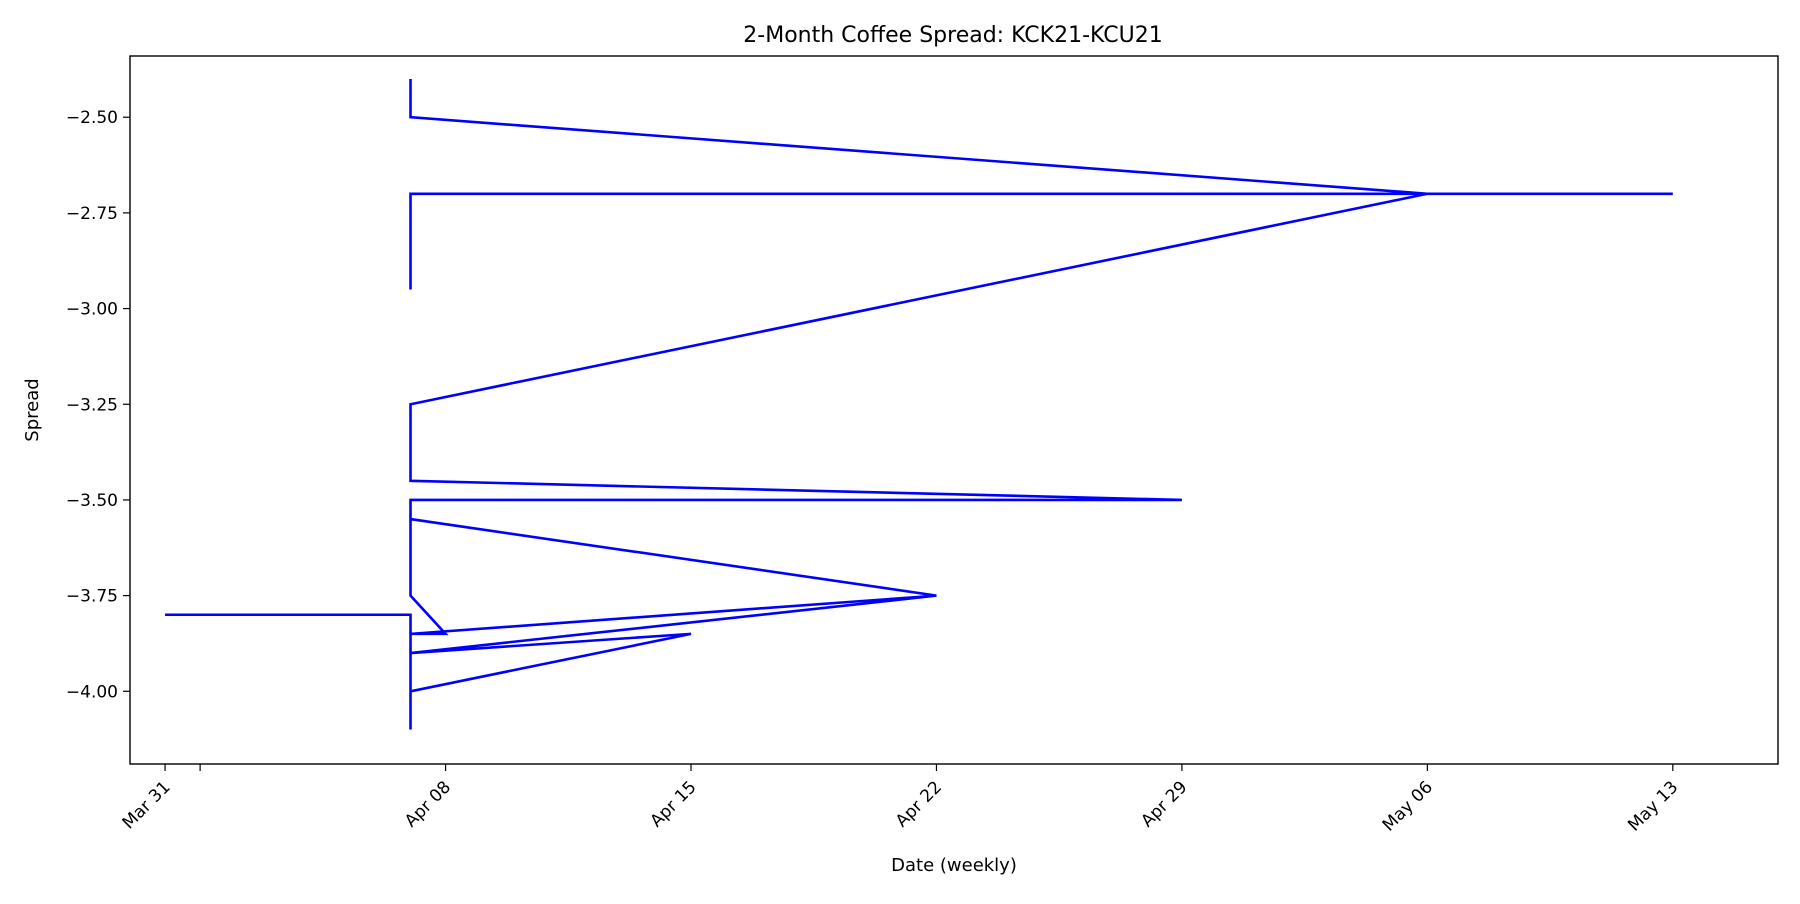 The height and width of the screenshot is (904, 1800). What do you see at coordinates (92, 118) in the screenshot?
I see `y-tick-label: −2.50` at bounding box center [92, 118].